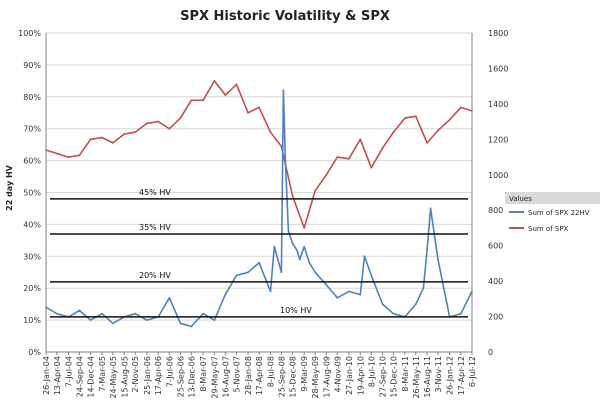 This screenshot has height=400, width=600. I want to click on x-tick-label: 25-Jan-06, so click(147, 375).